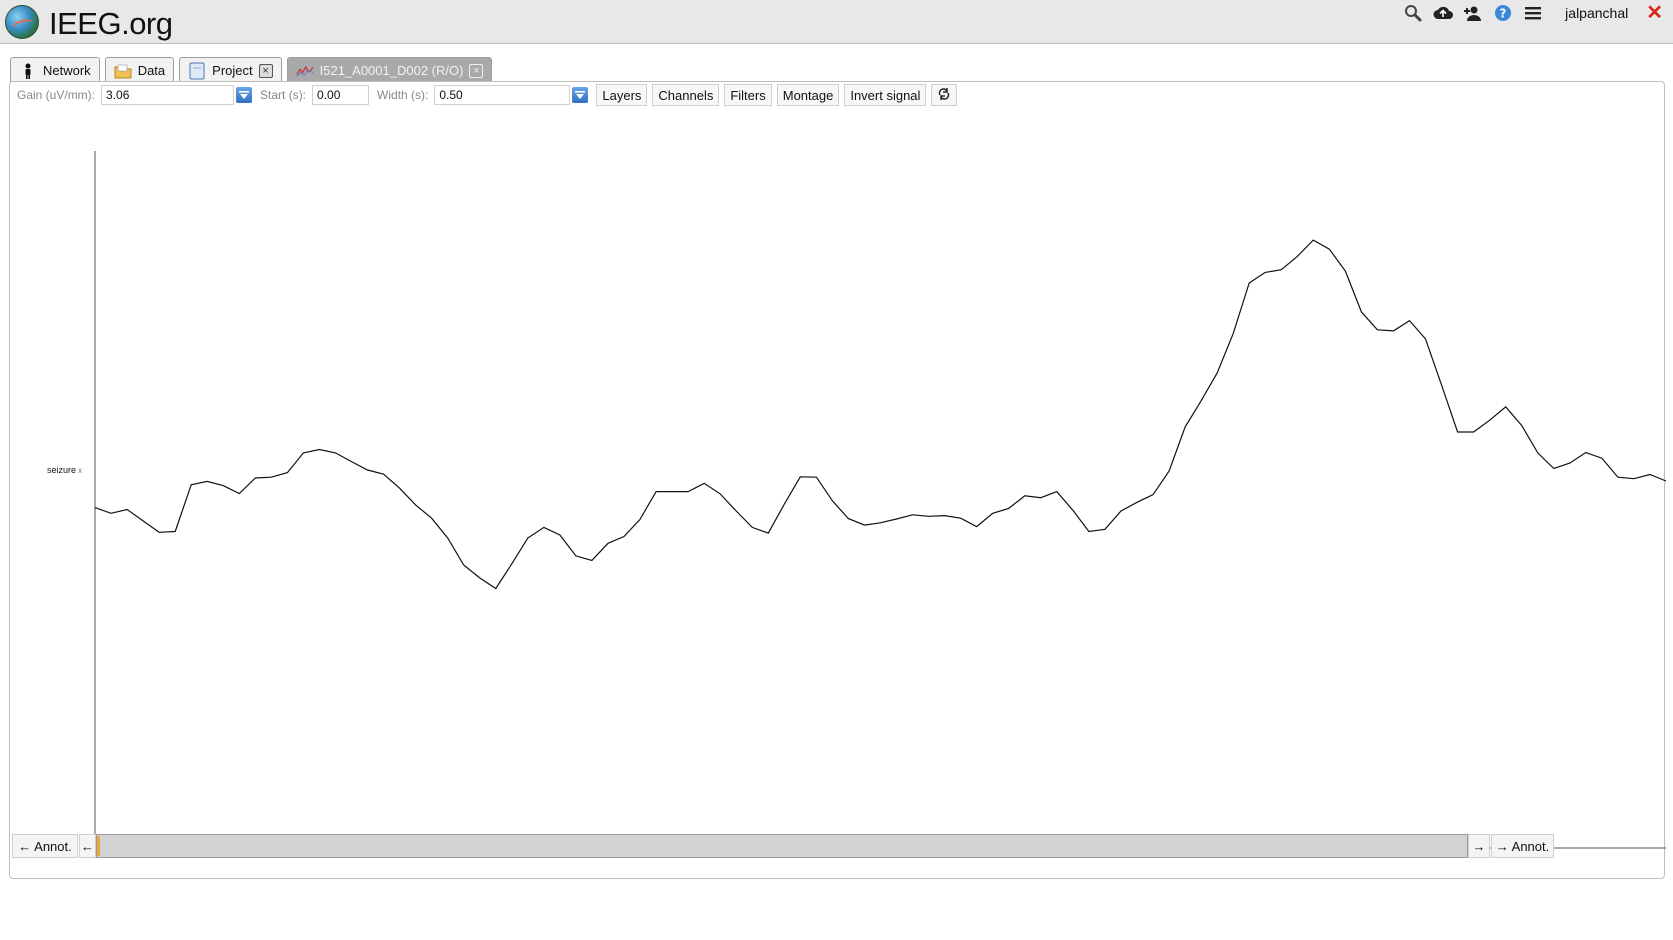 Image resolution: width=1673 pixels, height=940 pixels. What do you see at coordinates (1413, 13) in the screenshot?
I see `search-icon` at bounding box center [1413, 13].